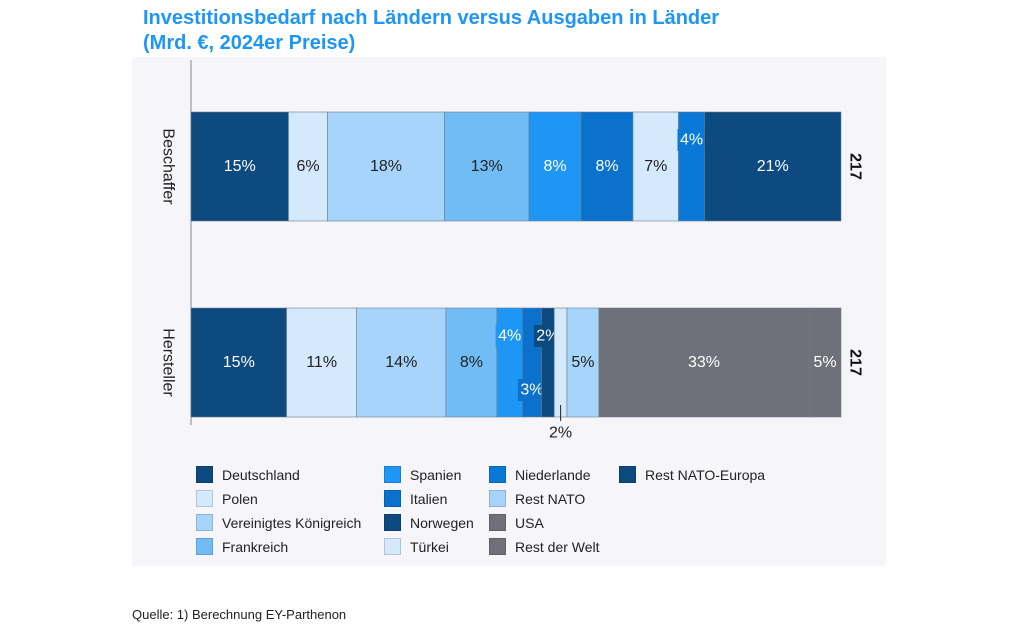 The width and height of the screenshot is (1024, 629). I want to click on data-label: 18%, so click(386, 166).